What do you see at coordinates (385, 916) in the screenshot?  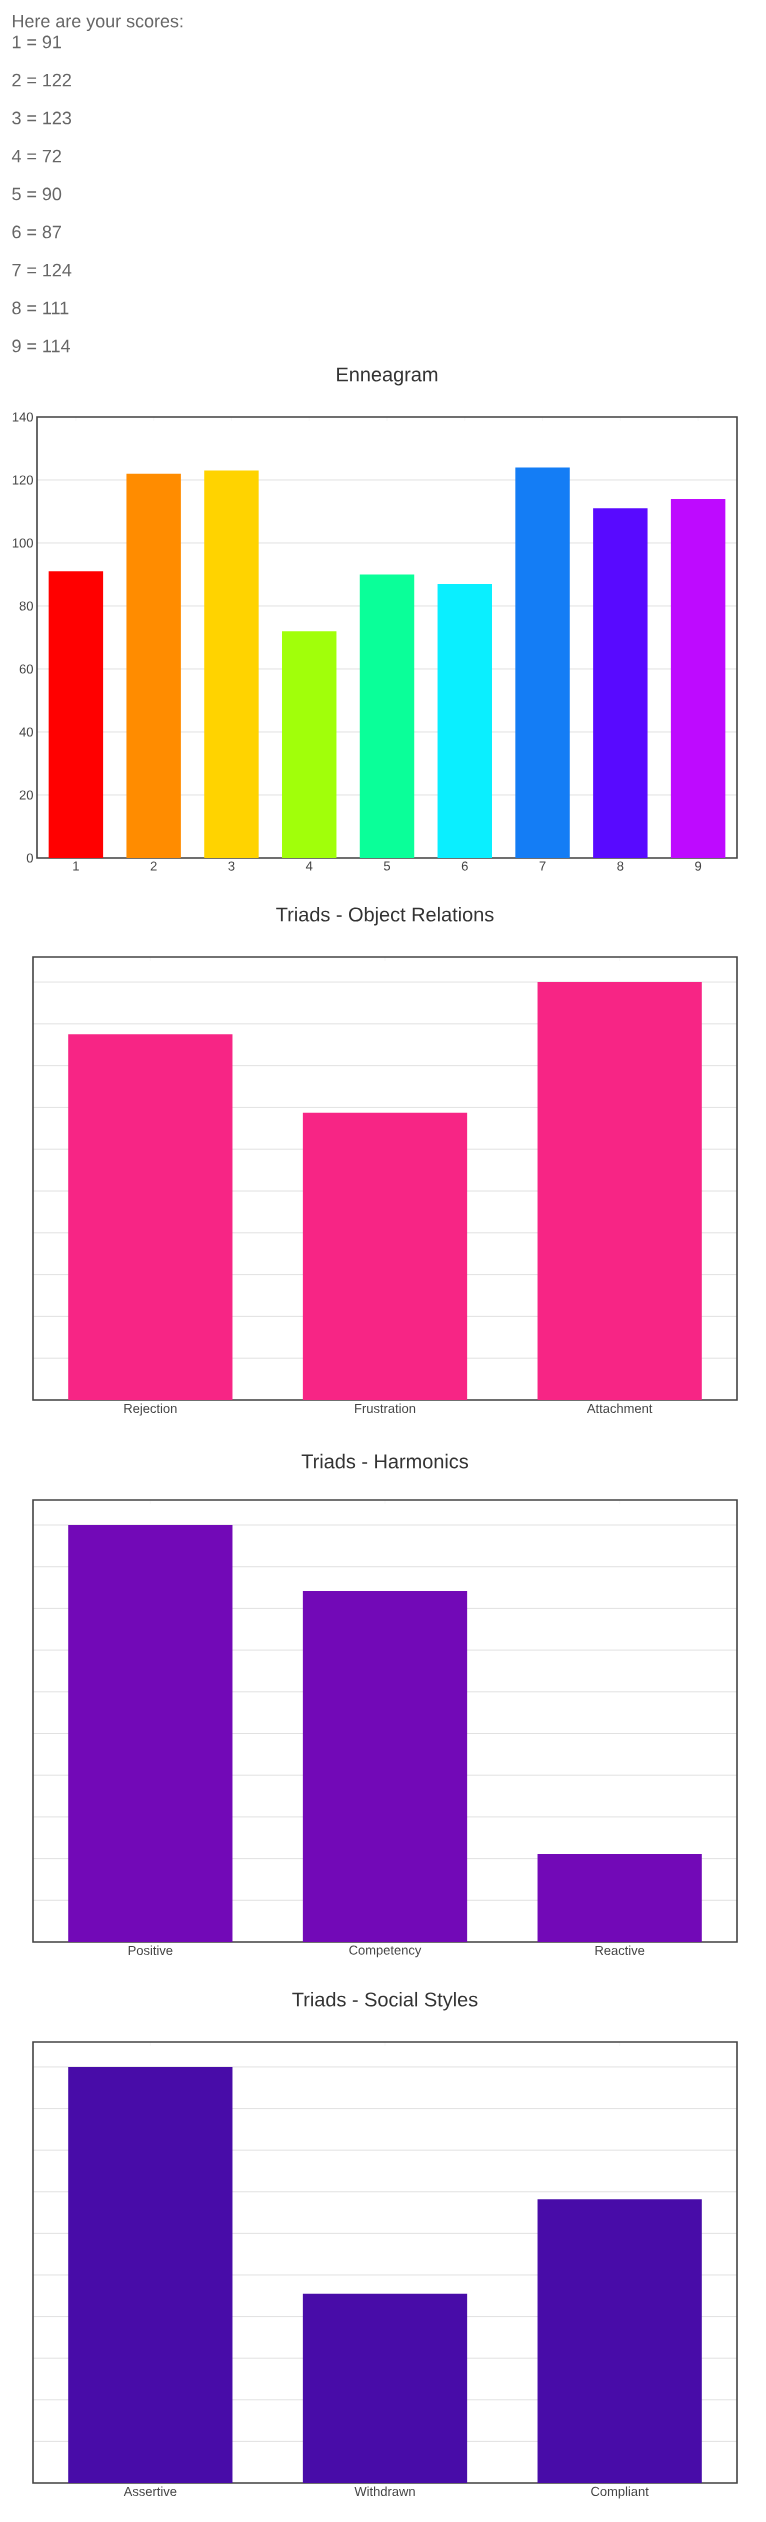 I see `chart-title: Triads - Object Relations` at bounding box center [385, 916].